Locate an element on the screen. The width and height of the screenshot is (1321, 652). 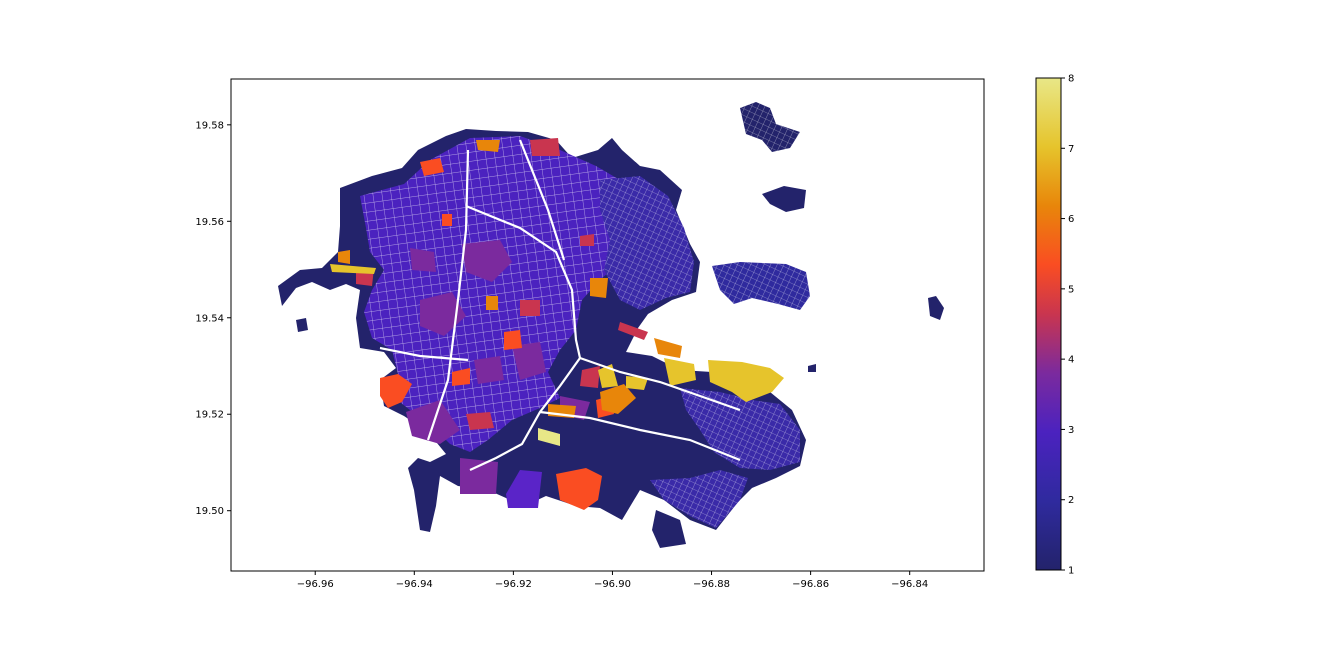
x-tick-label: −96.94 is located at coordinates (414, 584).